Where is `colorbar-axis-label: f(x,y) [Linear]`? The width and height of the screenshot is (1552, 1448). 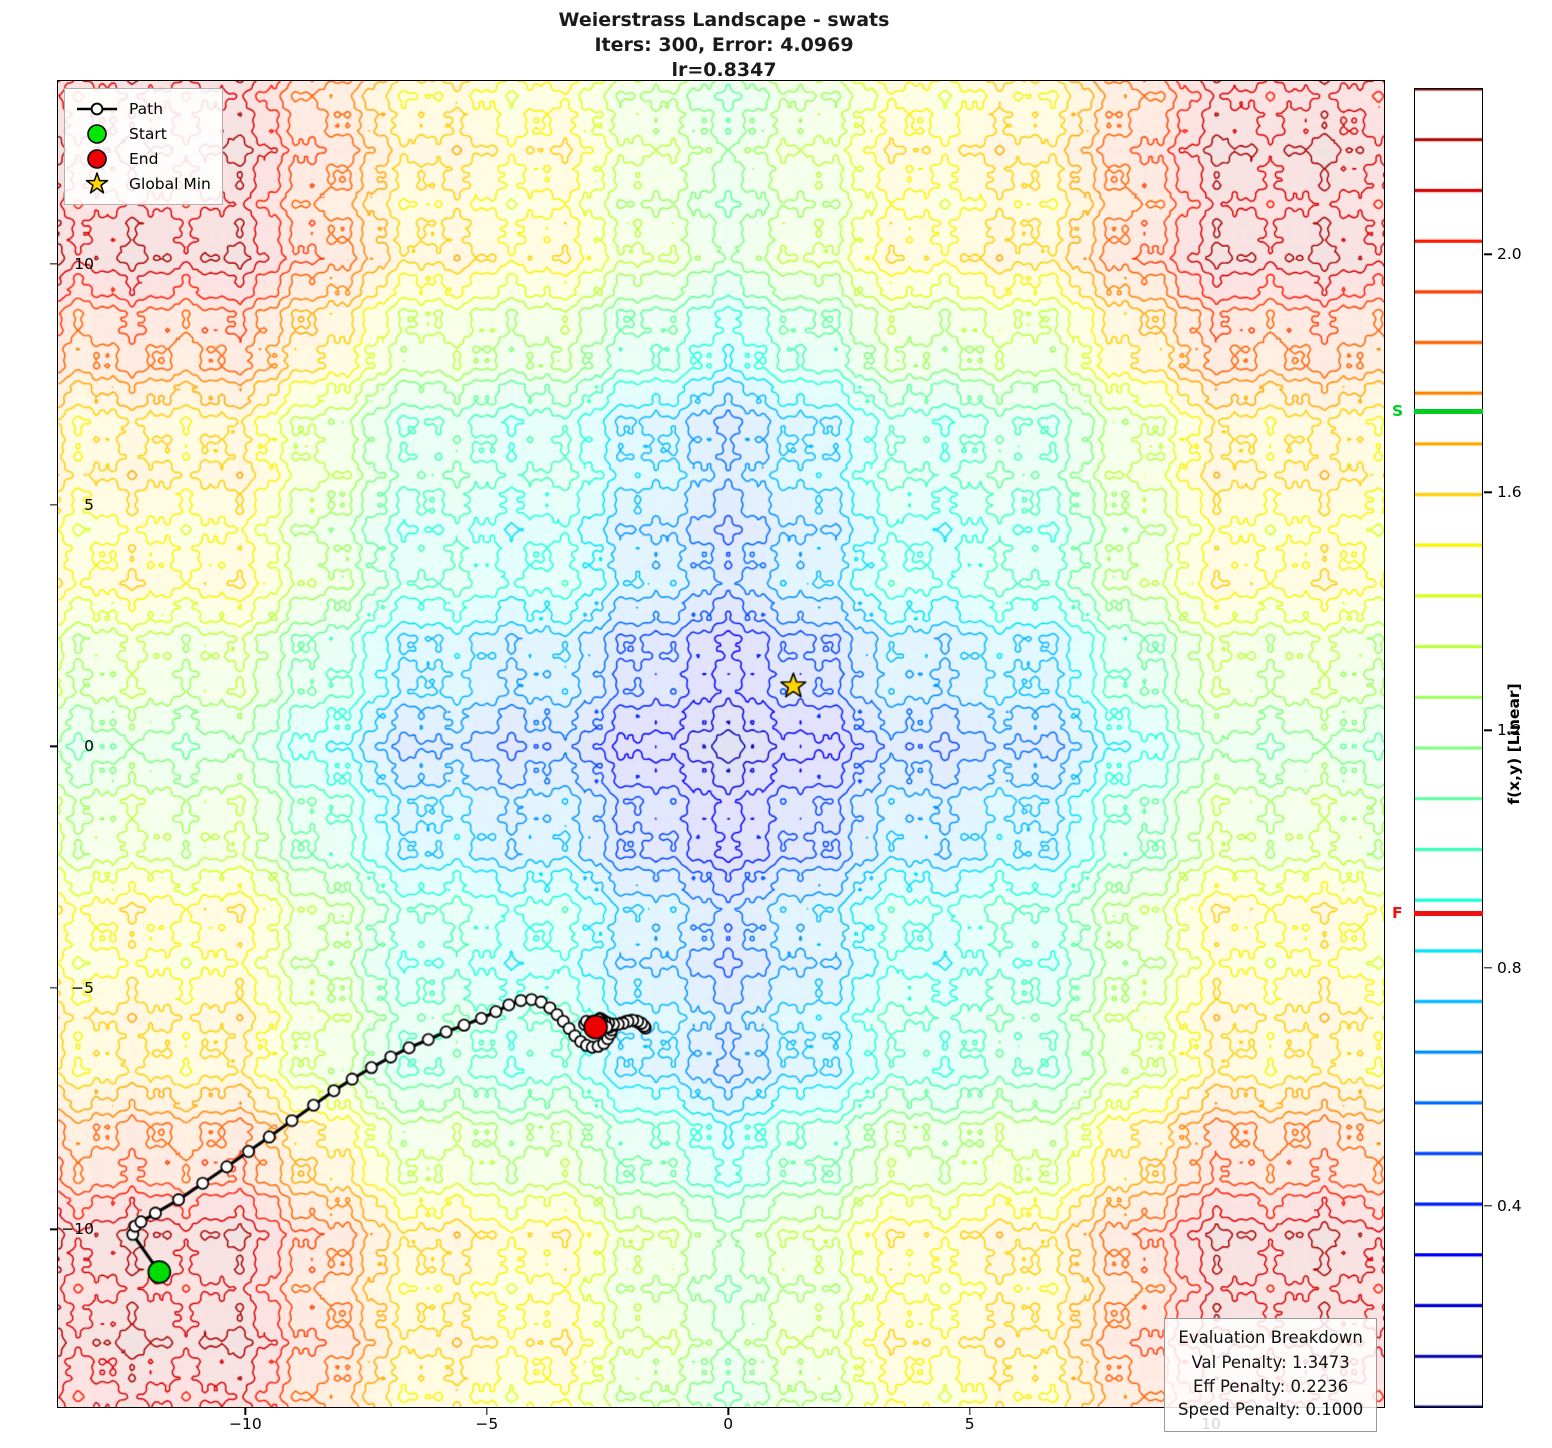
colorbar-axis-label: f(x,y) [Linear] is located at coordinates (1514, 744).